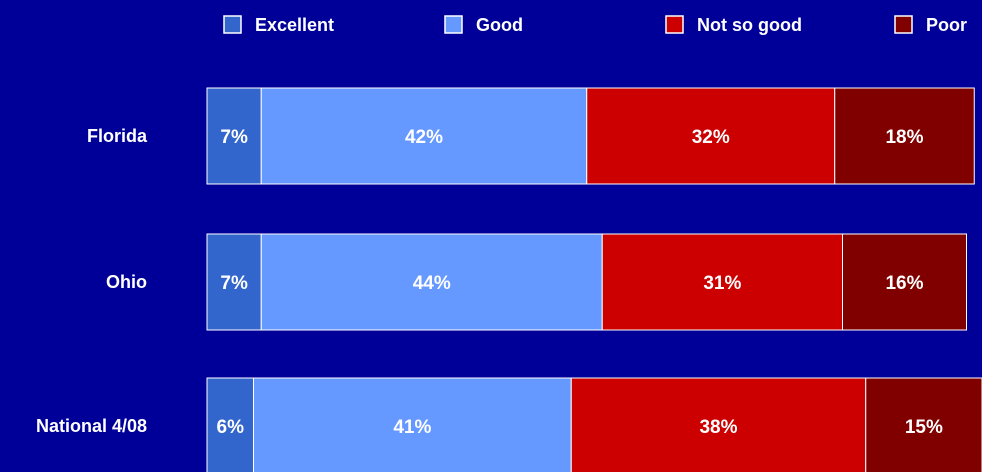 Image resolution: width=982 pixels, height=472 pixels. Describe the element at coordinates (711, 137) in the screenshot. I see `data-label-florida-not-so-good: 32%` at that location.